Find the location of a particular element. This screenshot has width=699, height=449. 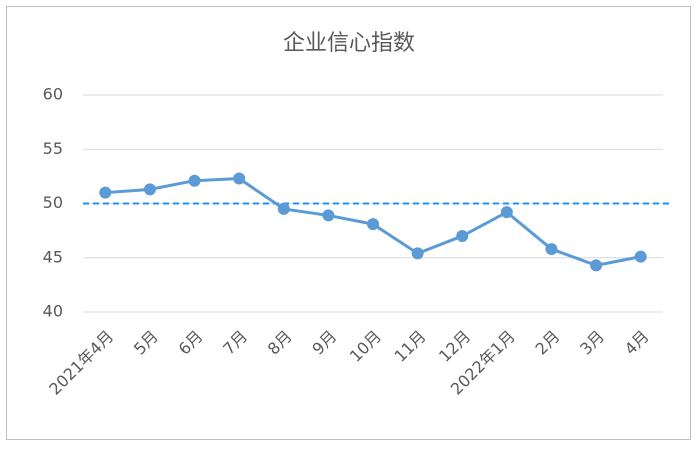

y-tick-label: 45 is located at coordinates (53, 256).